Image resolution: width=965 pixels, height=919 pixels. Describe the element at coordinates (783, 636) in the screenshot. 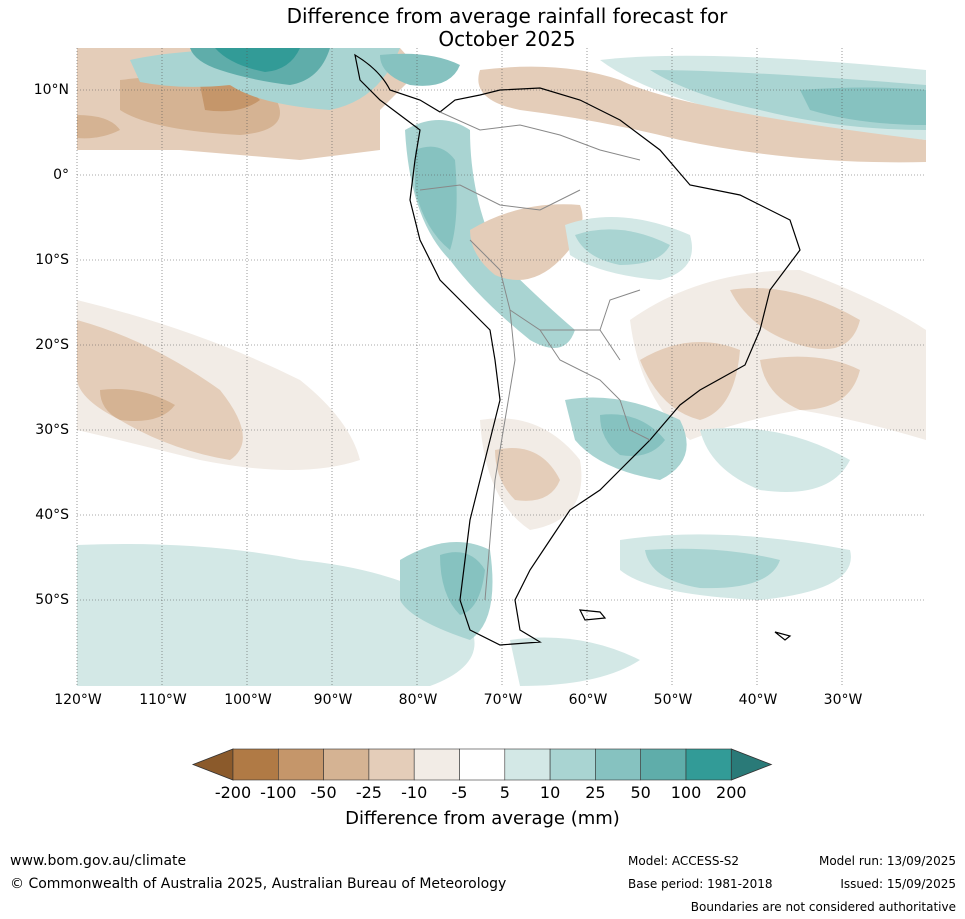

I see `south-georgia` at that location.